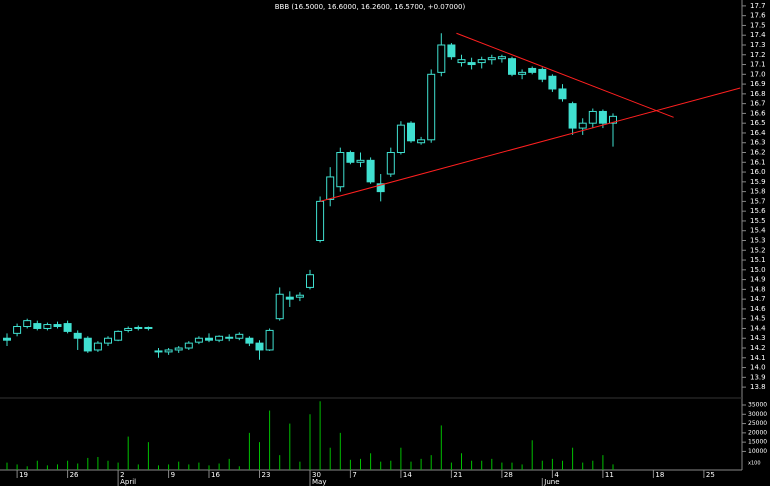 The width and height of the screenshot is (770, 486). I want to click on y-tick-label: 17.4, so click(758, 35).